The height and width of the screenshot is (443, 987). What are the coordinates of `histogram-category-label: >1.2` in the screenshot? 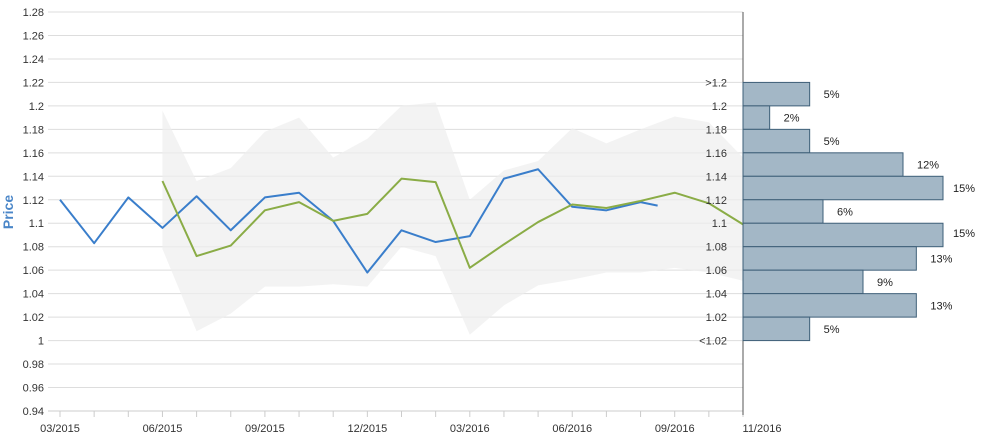 It's located at (716, 83).